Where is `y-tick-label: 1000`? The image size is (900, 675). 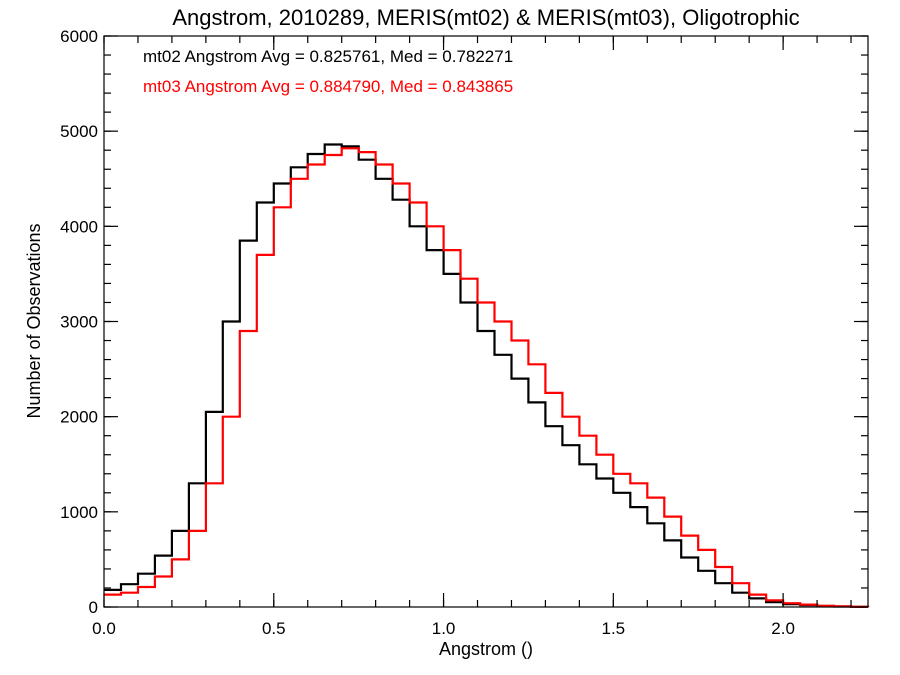
y-tick-label: 1000 is located at coordinates (79, 512).